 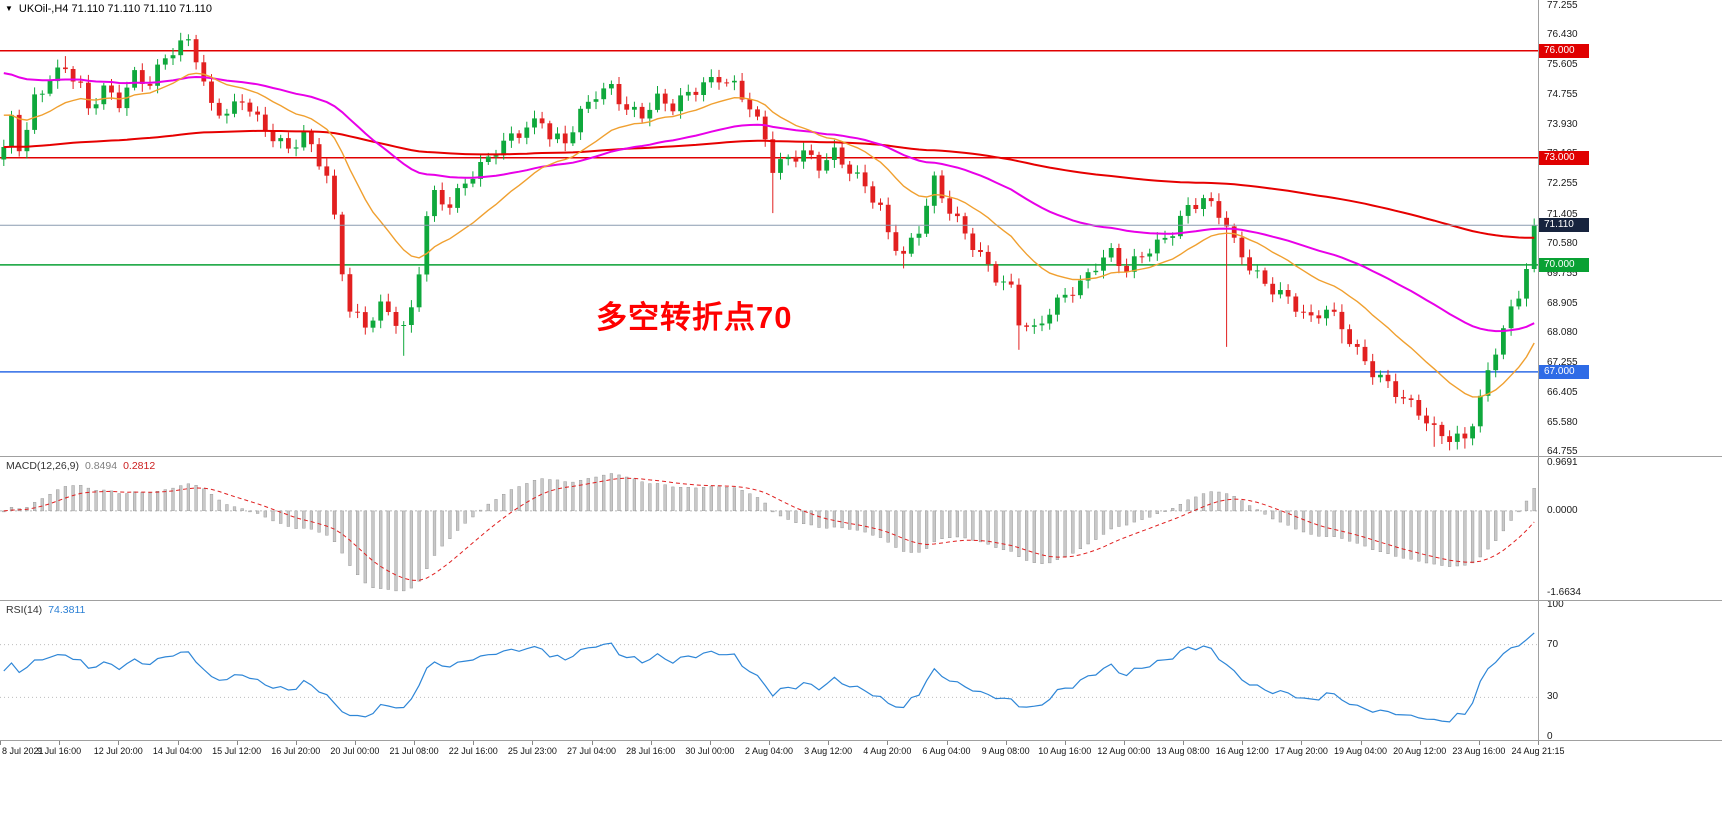 What do you see at coordinates (1564, 50) in the screenshot?
I see `price-level-badge: 76.000` at bounding box center [1564, 50].